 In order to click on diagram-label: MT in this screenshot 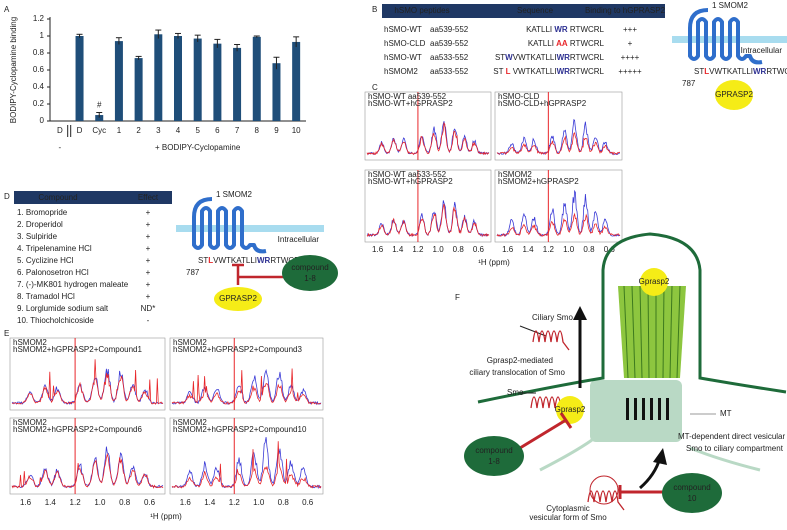, I will do `click(726, 413)`.